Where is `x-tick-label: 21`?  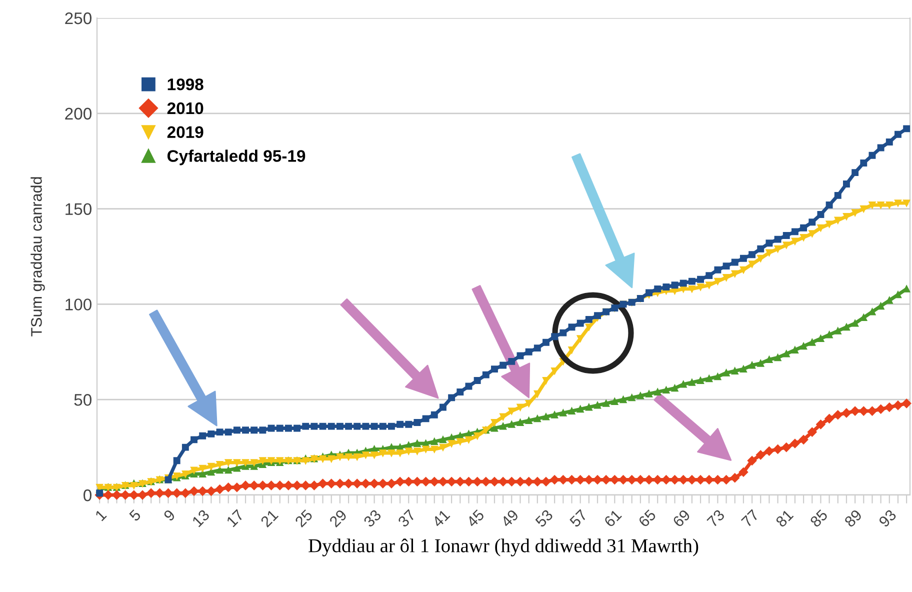 x-tick-label: 21 is located at coordinates (269, 518).